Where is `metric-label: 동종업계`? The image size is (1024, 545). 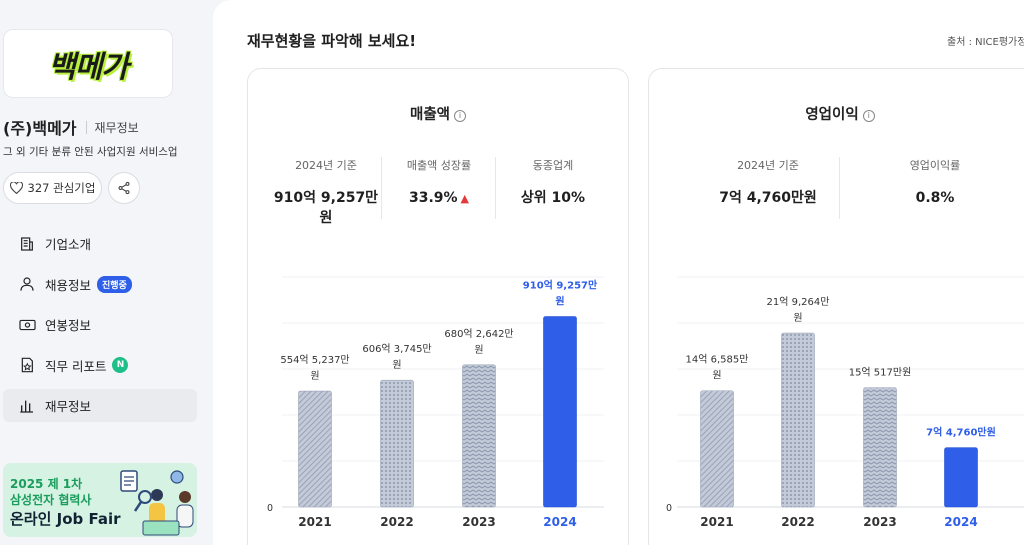
metric-label: 동종업계 is located at coordinates (553, 165).